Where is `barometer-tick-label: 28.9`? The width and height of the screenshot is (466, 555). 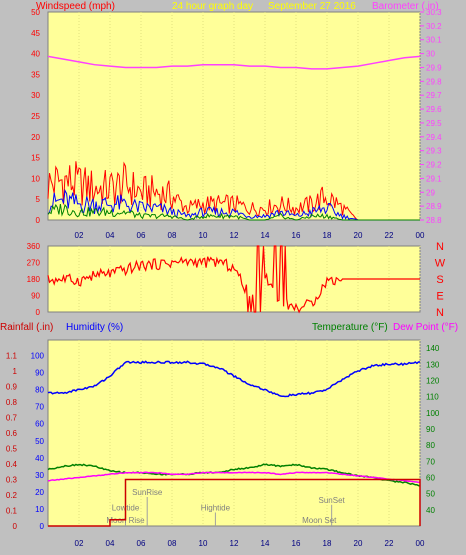 barometer-tick-label: 28.9 is located at coordinates (434, 206).